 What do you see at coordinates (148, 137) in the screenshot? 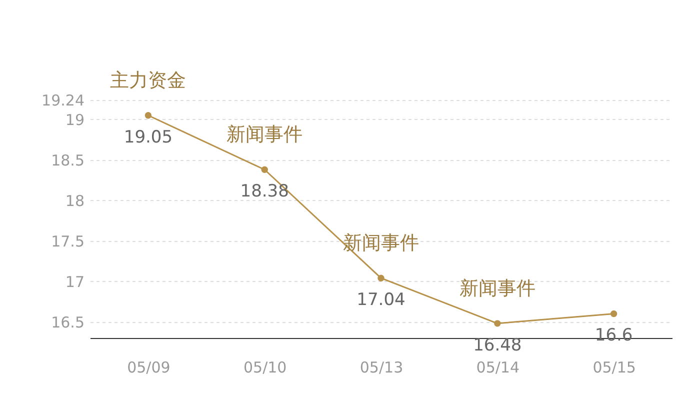
I see `data-label: 19.05` at bounding box center [148, 137].